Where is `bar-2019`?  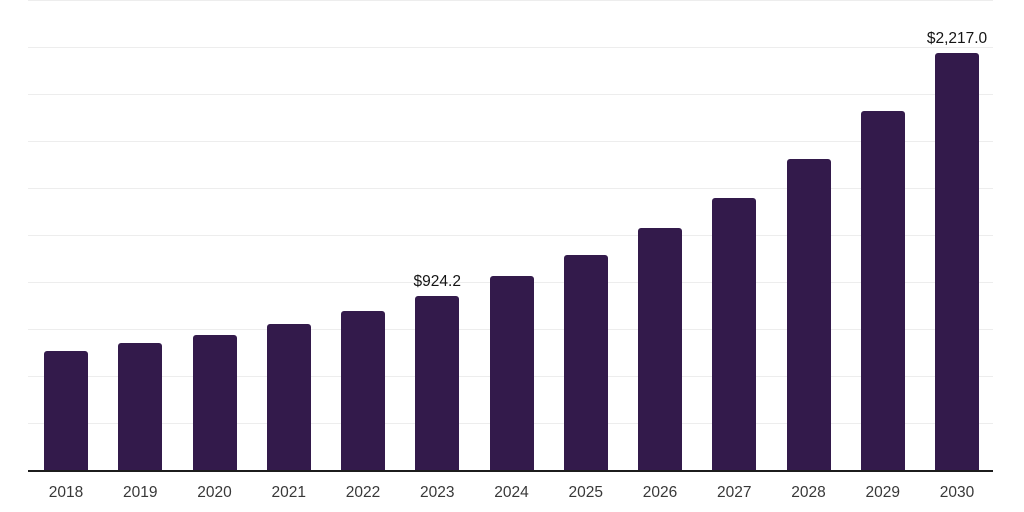
bar-2019 is located at coordinates (140, 406).